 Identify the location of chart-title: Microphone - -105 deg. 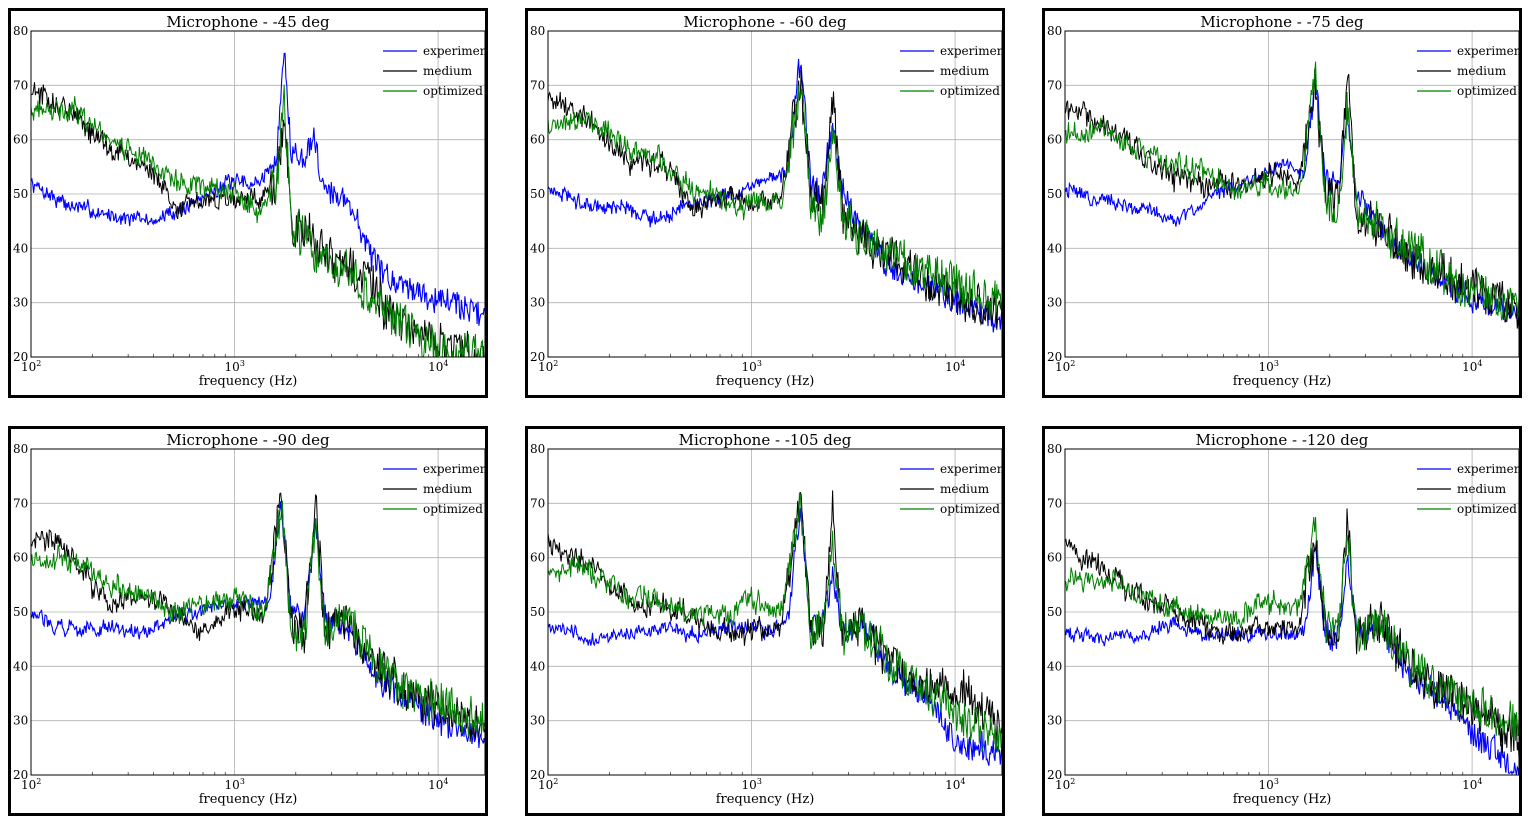
(765, 440).